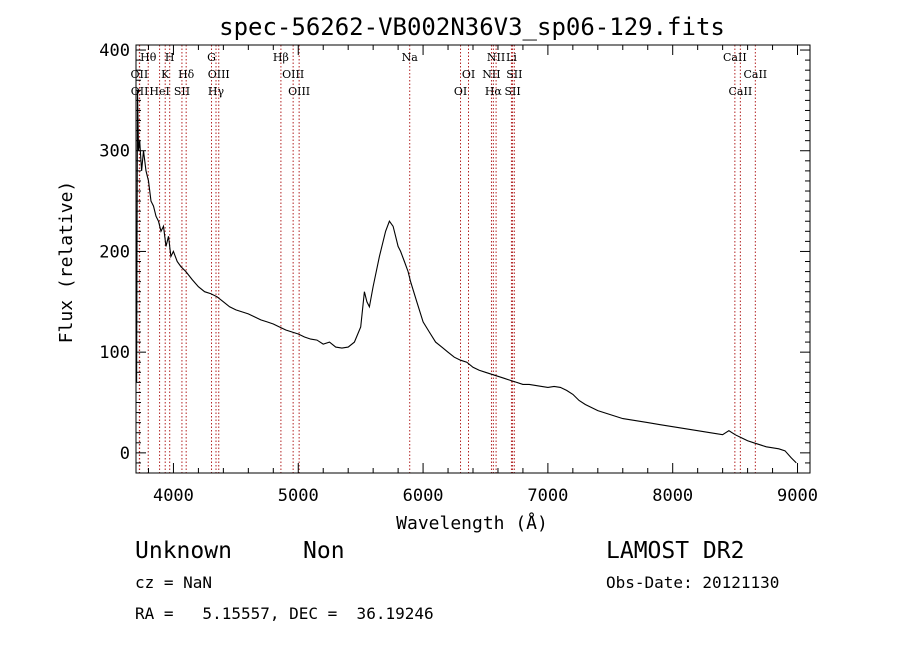  I want to click on y-tick-label: 400, so click(114, 51).